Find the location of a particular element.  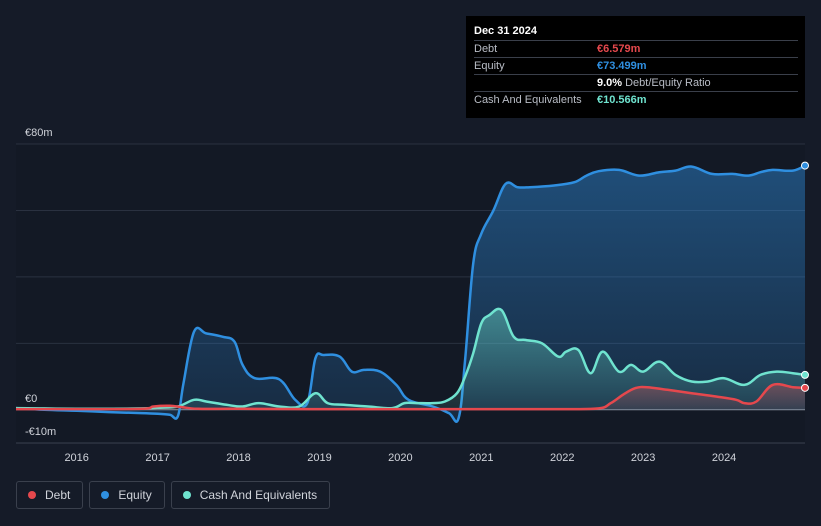

legend-item-equity: Equity is located at coordinates (127, 495).